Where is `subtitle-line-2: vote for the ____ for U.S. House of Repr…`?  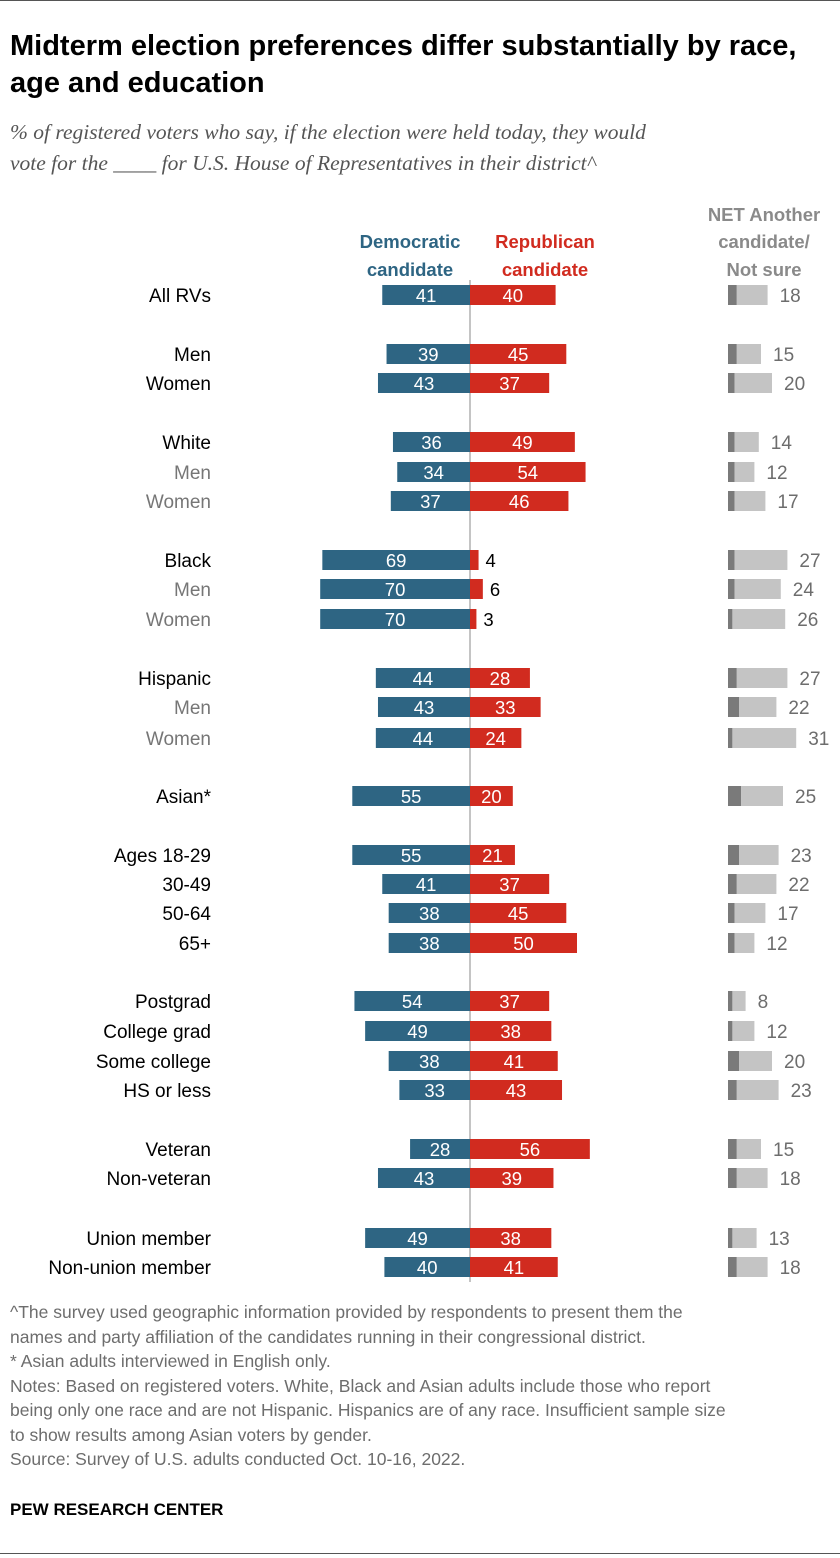
subtitle-line-2: vote for the ____ for U.S. House of Repr… is located at coordinates (303, 163).